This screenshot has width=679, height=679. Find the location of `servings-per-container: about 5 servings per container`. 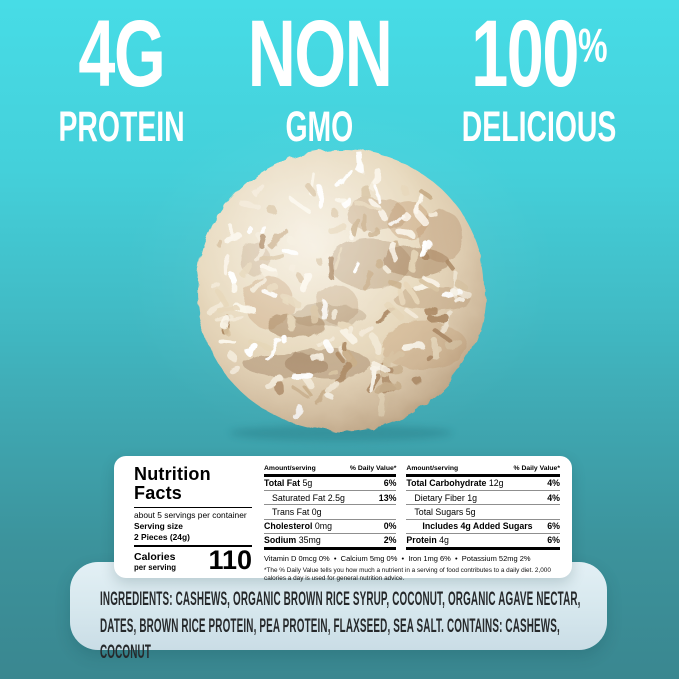

servings-per-container: about 5 servings per container is located at coordinates (190, 514).